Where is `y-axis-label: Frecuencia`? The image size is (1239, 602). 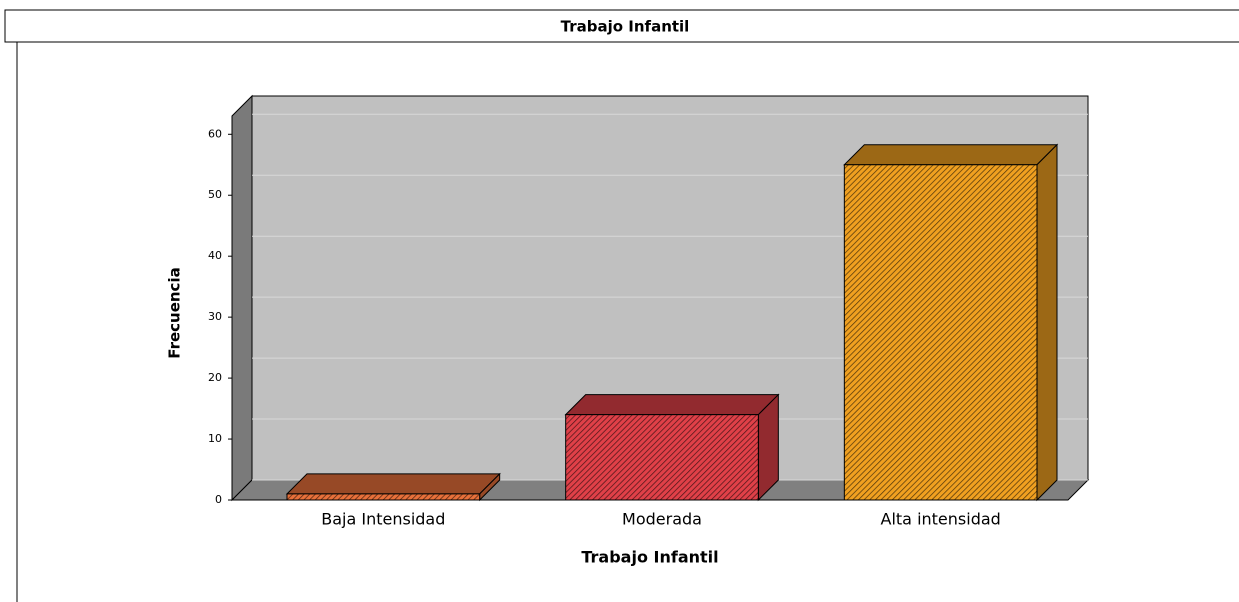 y-axis-label: Frecuencia is located at coordinates (175, 312).